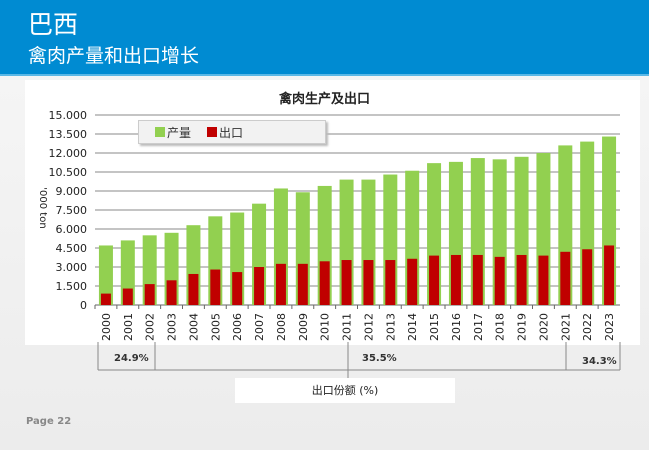 This screenshot has width=649, height=450. I want to click on bar-export-2022, so click(587, 277).